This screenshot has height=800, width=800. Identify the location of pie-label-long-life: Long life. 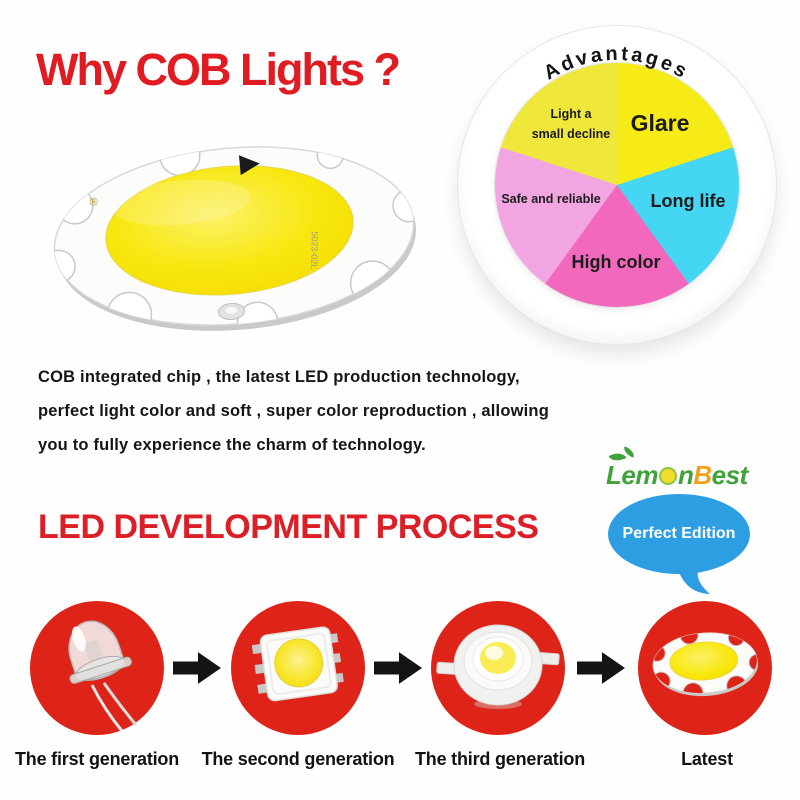
(688, 201).